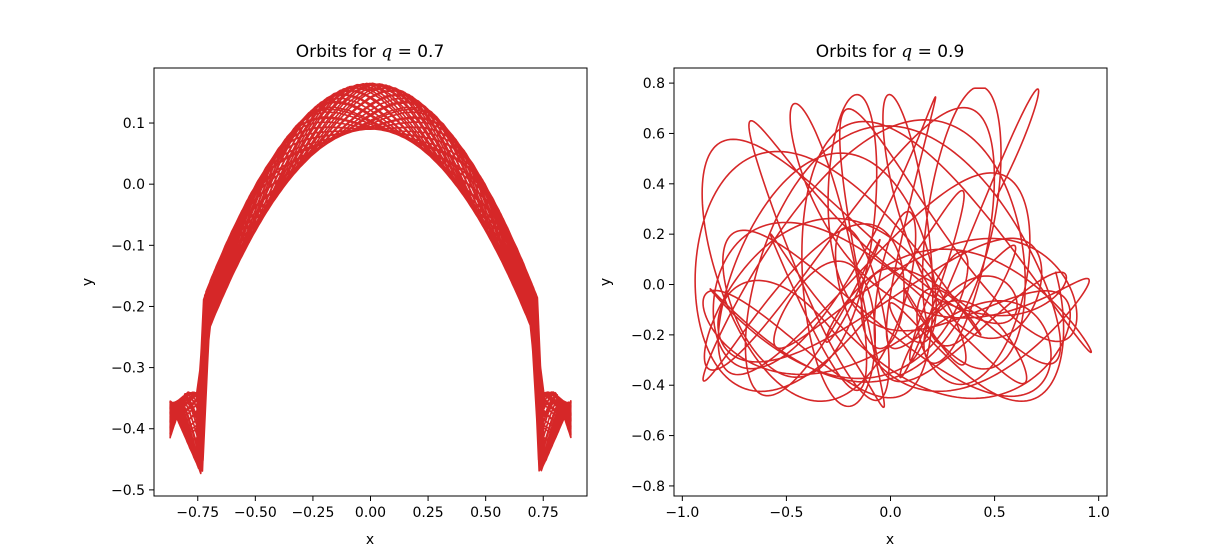 The height and width of the screenshot is (553, 1230). I want to click on right-x-tick-label: 0.5, so click(994, 513).